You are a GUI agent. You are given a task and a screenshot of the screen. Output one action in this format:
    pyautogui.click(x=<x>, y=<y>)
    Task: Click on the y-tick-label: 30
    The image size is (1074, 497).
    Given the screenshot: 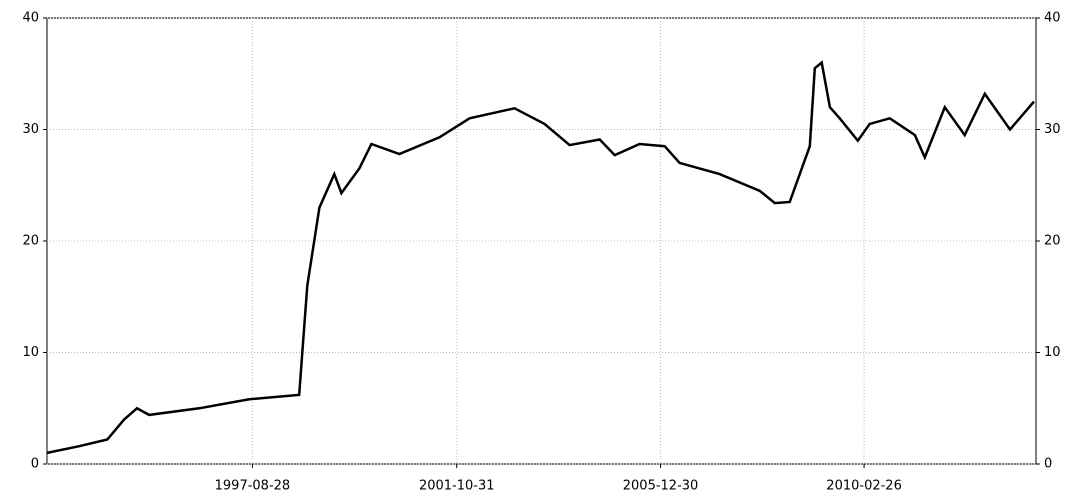 What is the action you would take?
    pyautogui.click(x=30, y=129)
    